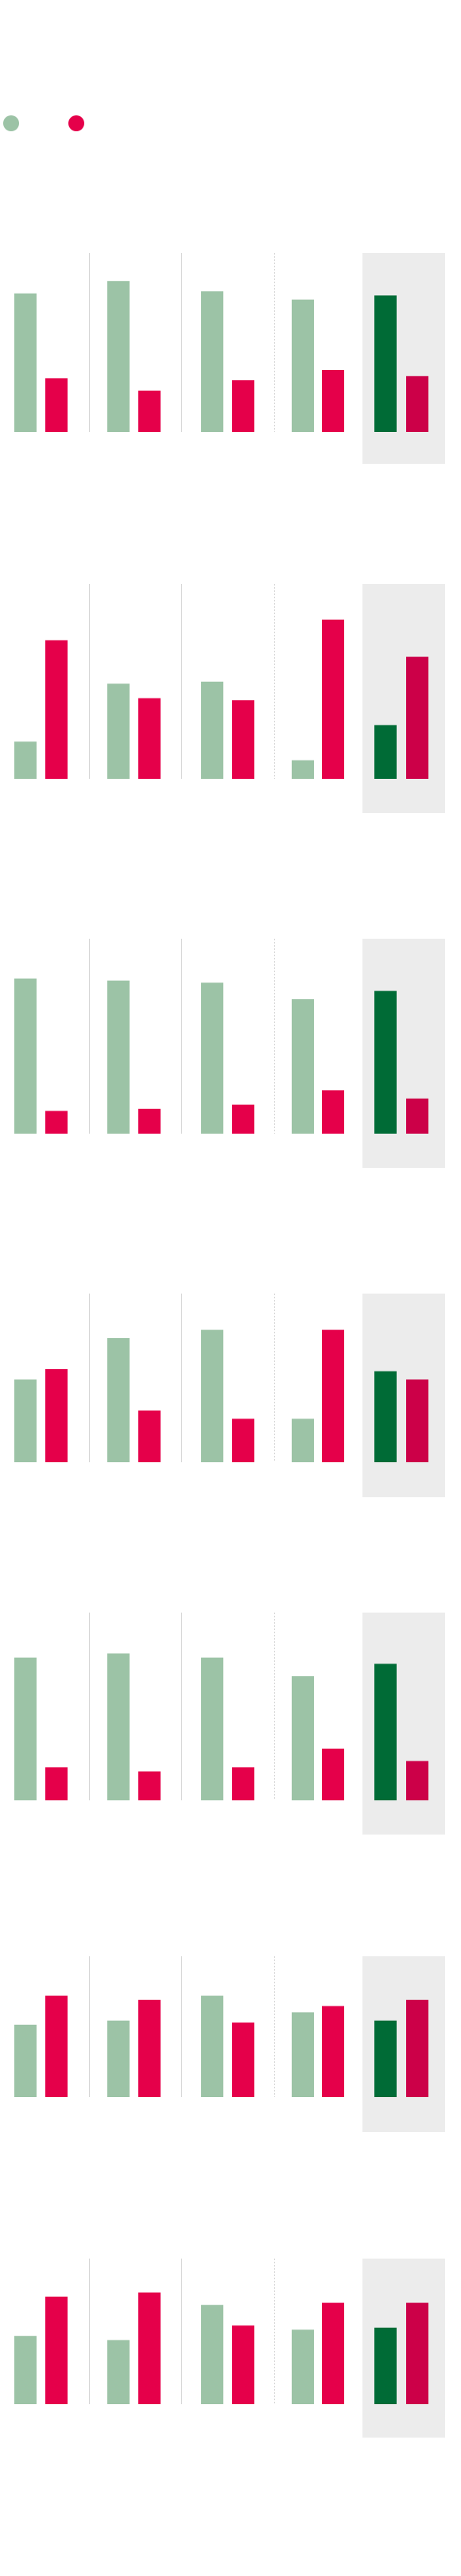 The width and height of the screenshot is (461, 2576). I want to click on bar-panel-6-group-4-series-a, so click(303, 2055).